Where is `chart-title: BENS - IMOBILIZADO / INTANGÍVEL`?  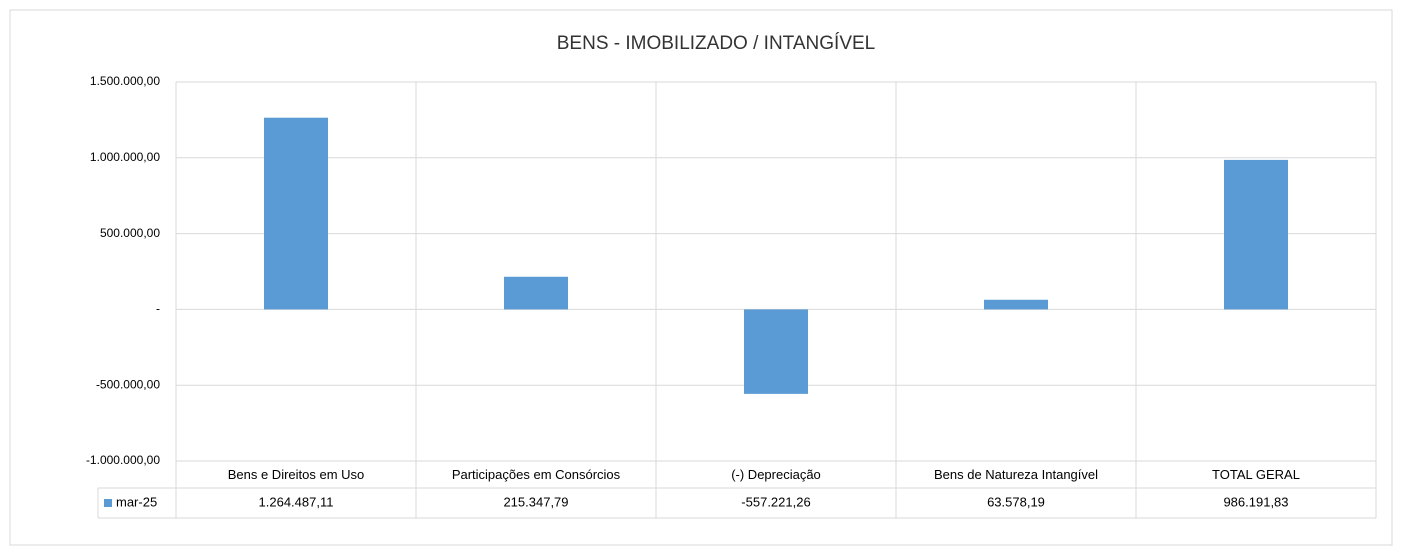
chart-title: BENS - IMOBILIZADO / INTANGÍVEL is located at coordinates (716, 43).